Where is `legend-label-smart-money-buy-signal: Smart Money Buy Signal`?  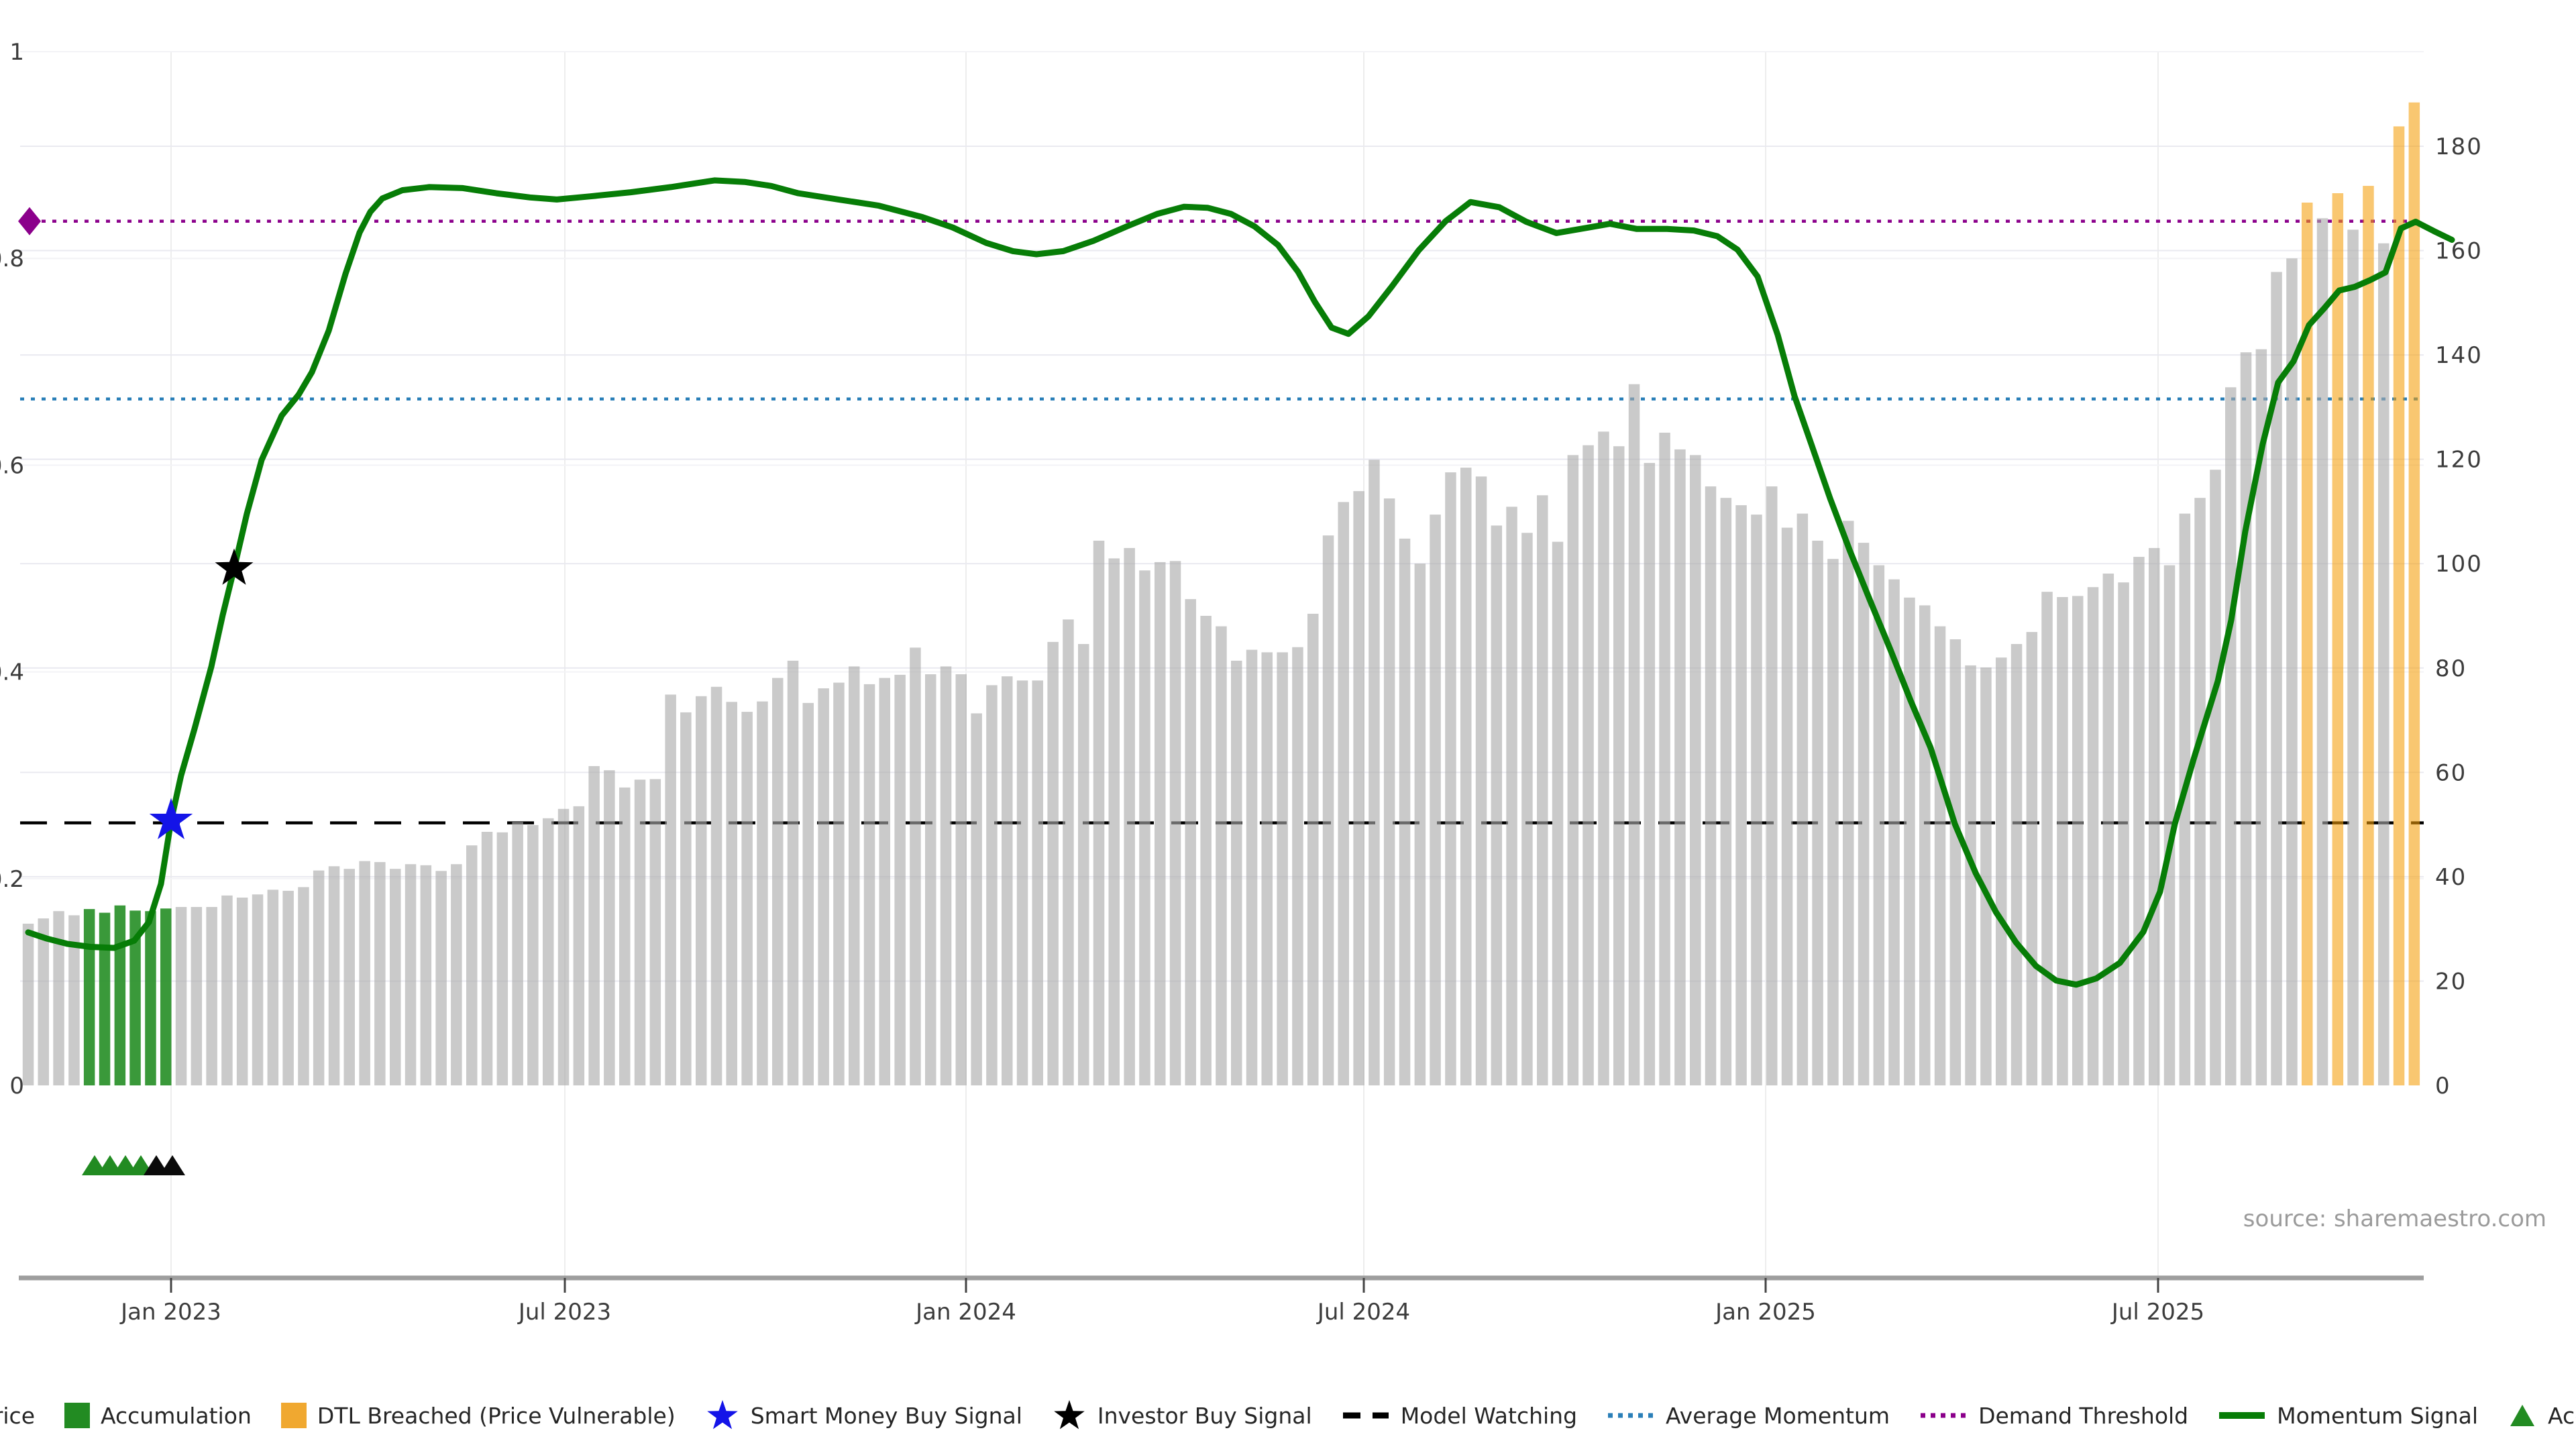 legend-label-smart-money-buy-signal: Smart Money Buy Signal is located at coordinates (886, 1415).